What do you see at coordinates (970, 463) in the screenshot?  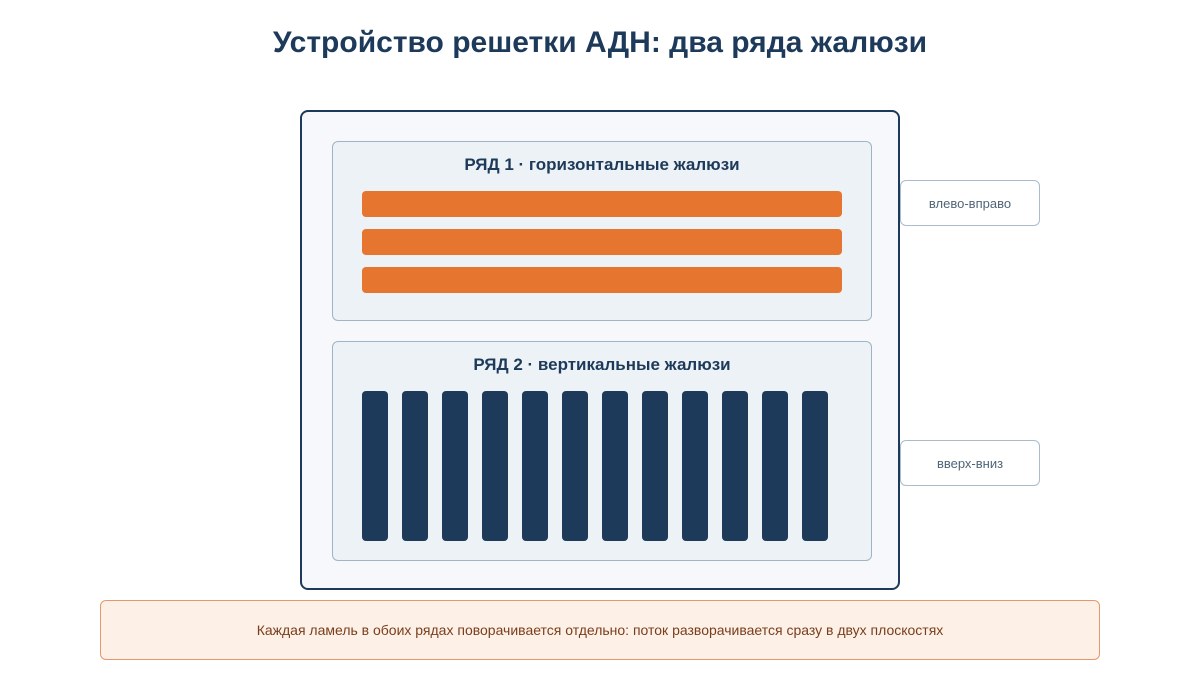 I see `row-2-direction-label: вверх-вниз` at bounding box center [970, 463].